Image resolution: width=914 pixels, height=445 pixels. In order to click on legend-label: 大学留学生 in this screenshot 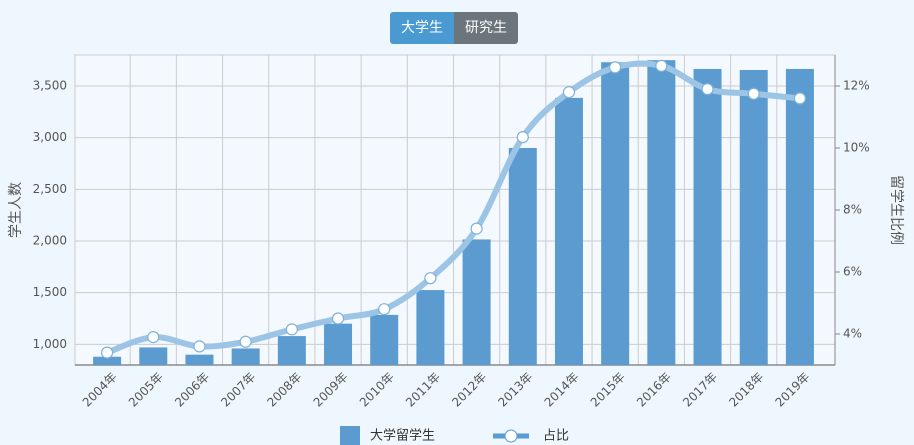, I will do `click(402, 436)`.